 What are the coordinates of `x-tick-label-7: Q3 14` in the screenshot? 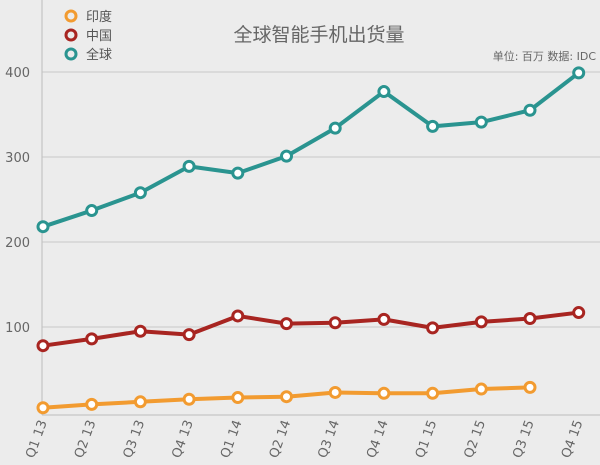 It's located at (328, 439).